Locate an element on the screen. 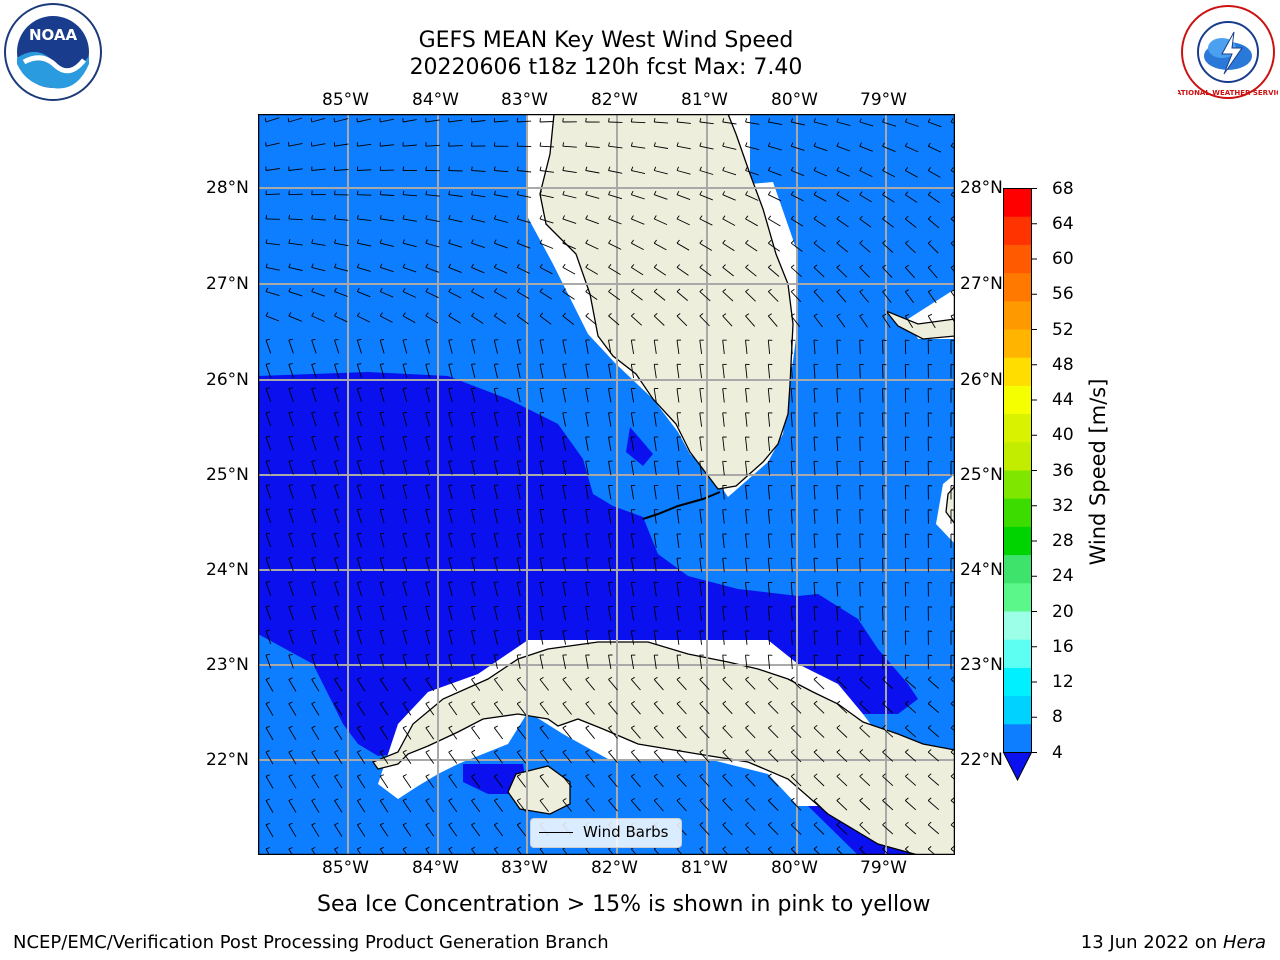 Image resolution: width=1280 pixels, height=960 pixels. noaa-logo-text: NOAA is located at coordinates (53, 35).